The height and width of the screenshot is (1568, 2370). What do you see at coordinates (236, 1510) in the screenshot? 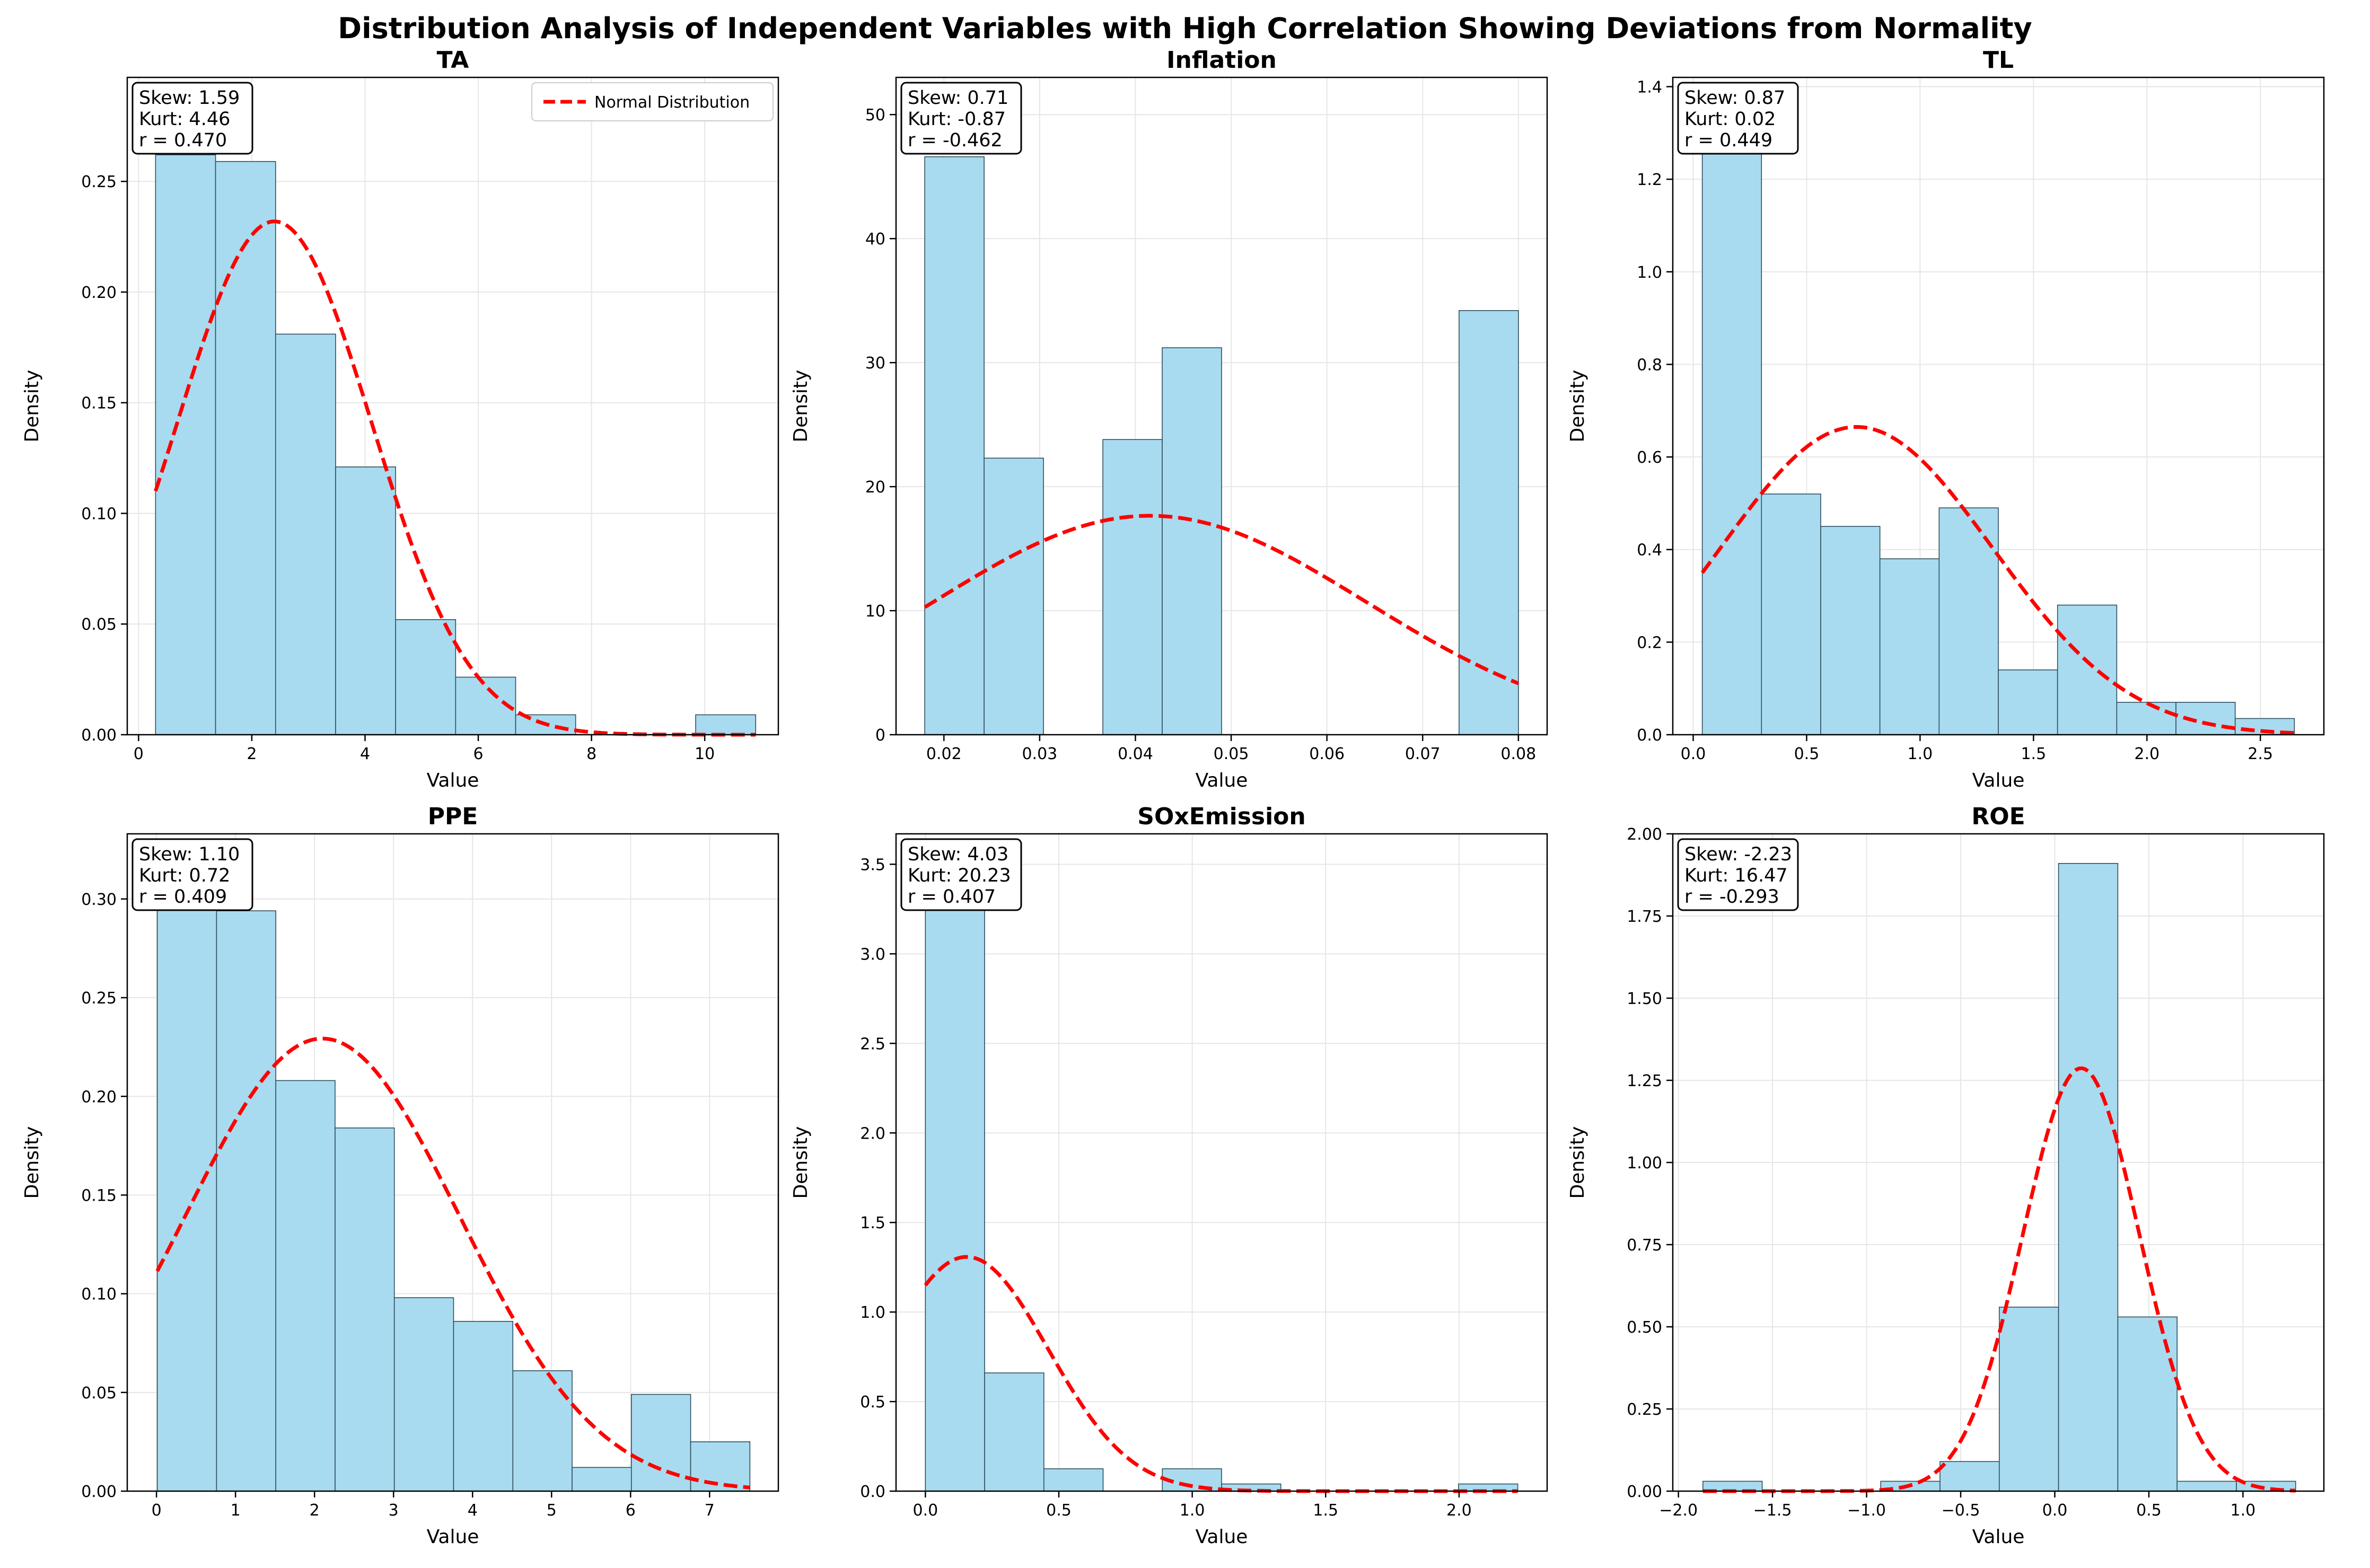
I see `x-tick-label: 1` at bounding box center [236, 1510].